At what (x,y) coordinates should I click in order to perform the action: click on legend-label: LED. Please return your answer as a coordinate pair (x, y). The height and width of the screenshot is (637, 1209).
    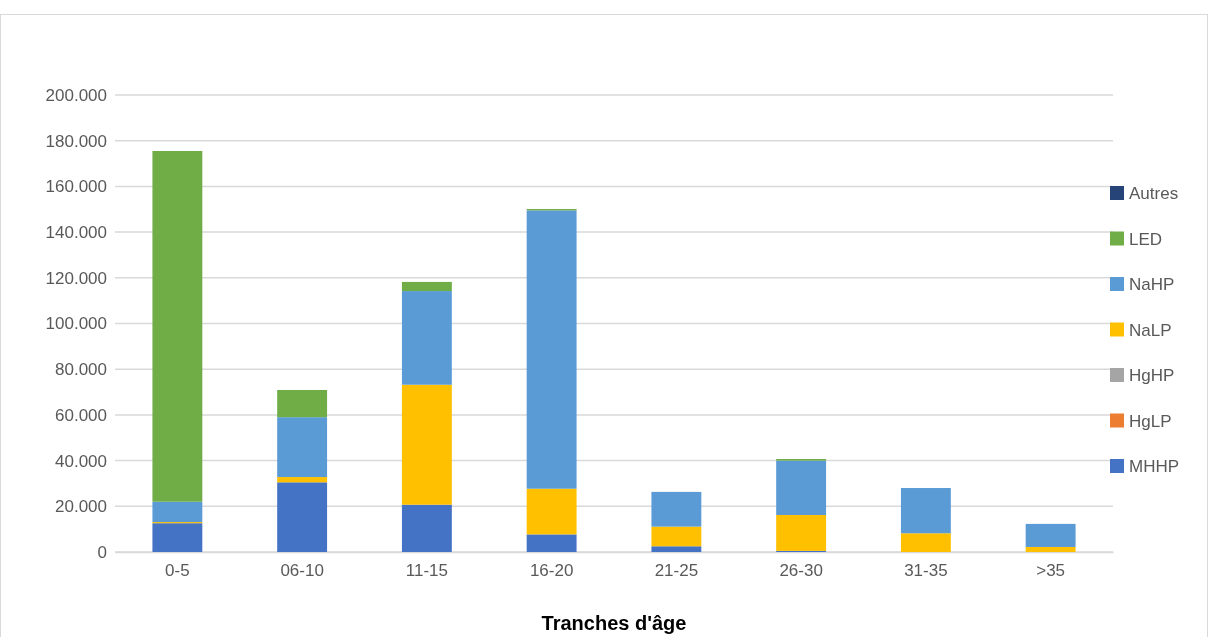
    Looking at the image, I should click on (1146, 239).